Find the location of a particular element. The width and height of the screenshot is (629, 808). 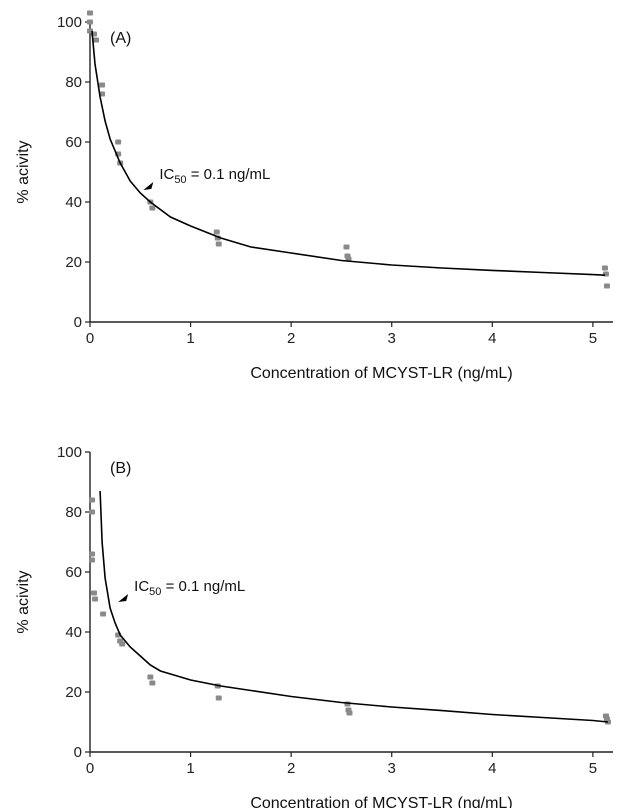

panel-label: (B) is located at coordinates (120, 468).